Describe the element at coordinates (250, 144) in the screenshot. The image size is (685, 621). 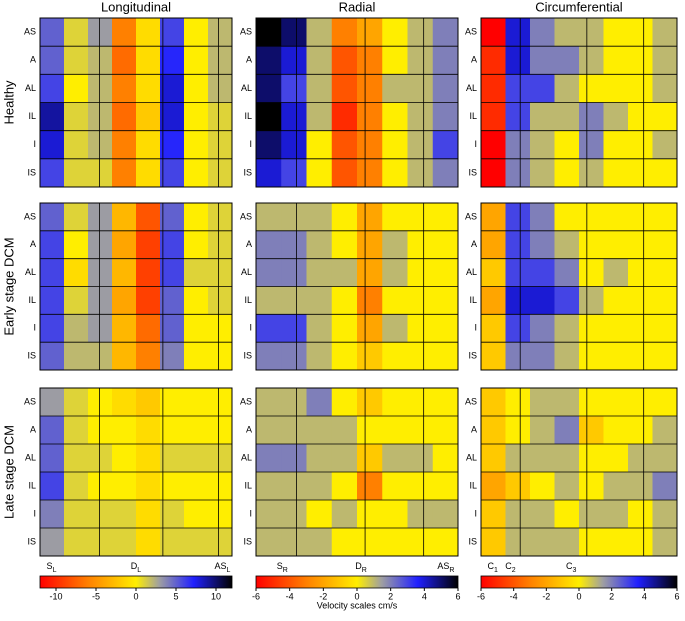
I see `segment-label: I` at that location.